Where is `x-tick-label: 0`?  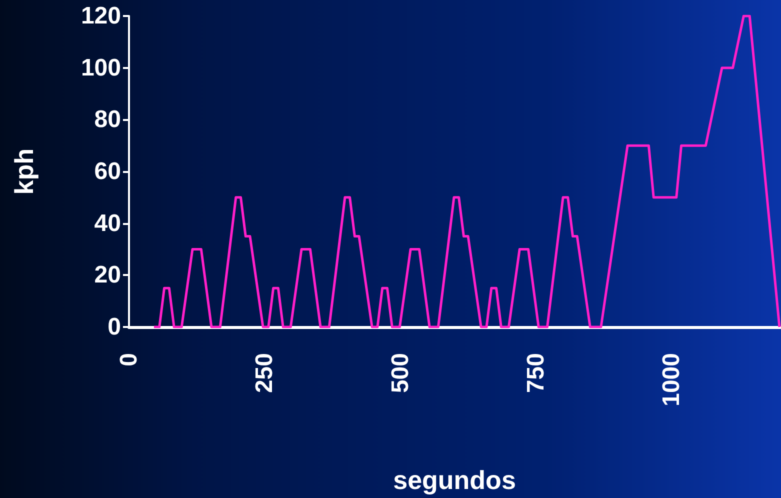 x-tick-label: 0 is located at coordinates (129, 359).